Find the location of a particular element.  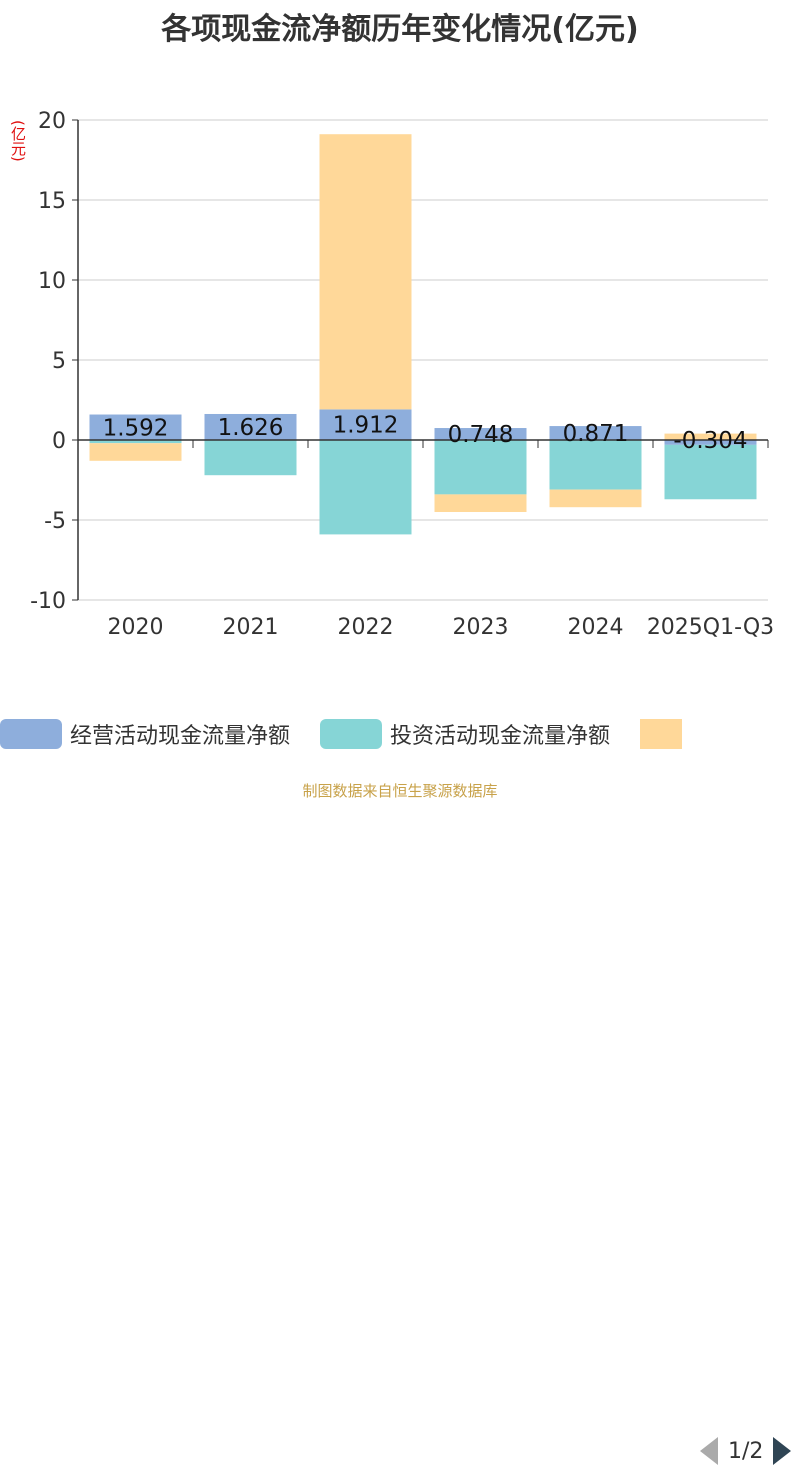

bar-investing-2021 is located at coordinates (250, 458).